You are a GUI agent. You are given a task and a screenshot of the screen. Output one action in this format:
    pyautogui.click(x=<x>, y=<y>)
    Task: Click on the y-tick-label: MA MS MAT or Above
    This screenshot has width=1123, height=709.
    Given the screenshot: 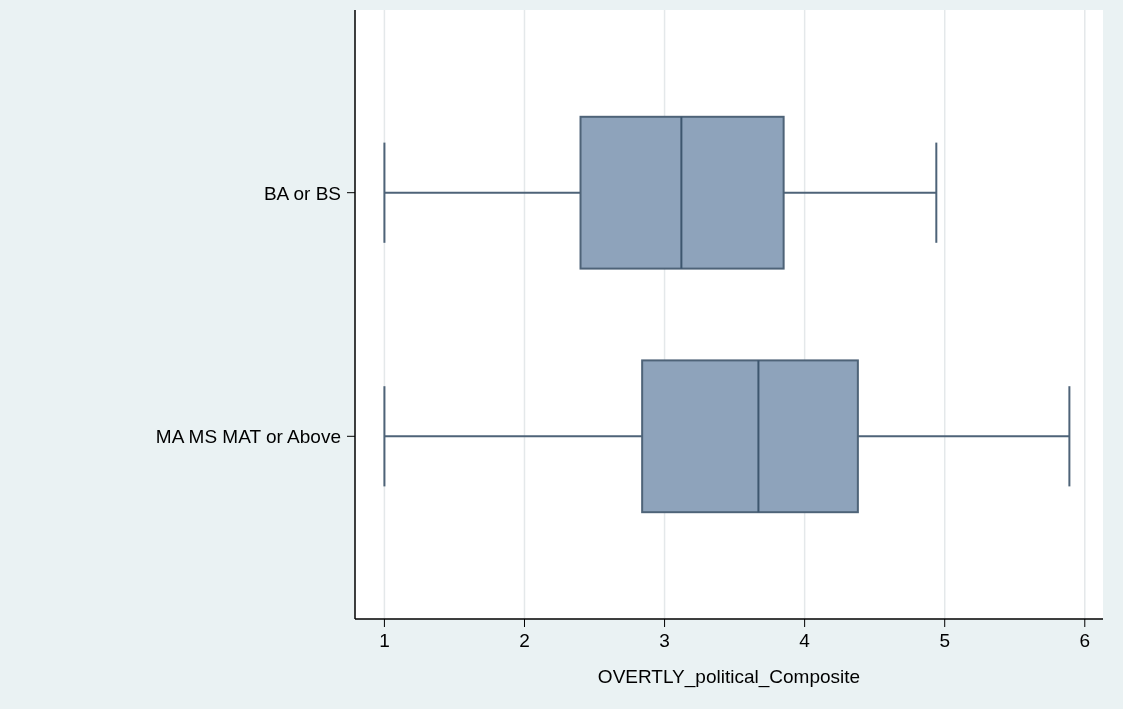 What is the action you would take?
    pyautogui.click(x=248, y=437)
    